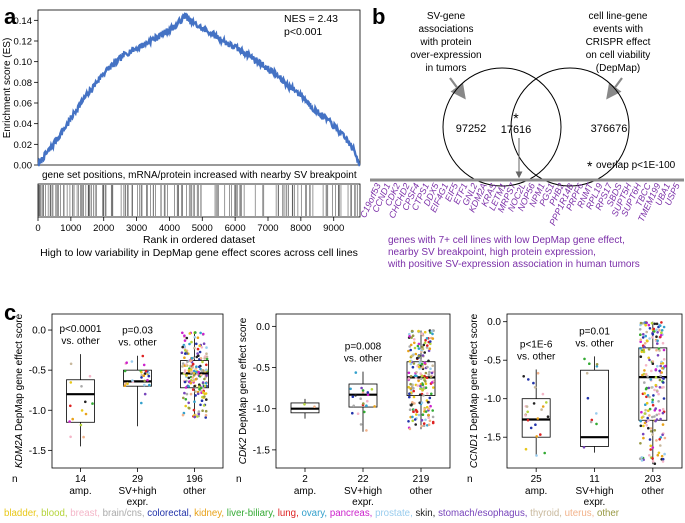 The height and width of the screenshot is (523, 685). Describe the element at coordinates (199, 240) in the screenshot. I see `rank-axis-label: Rank in ordered dataset` at that location.